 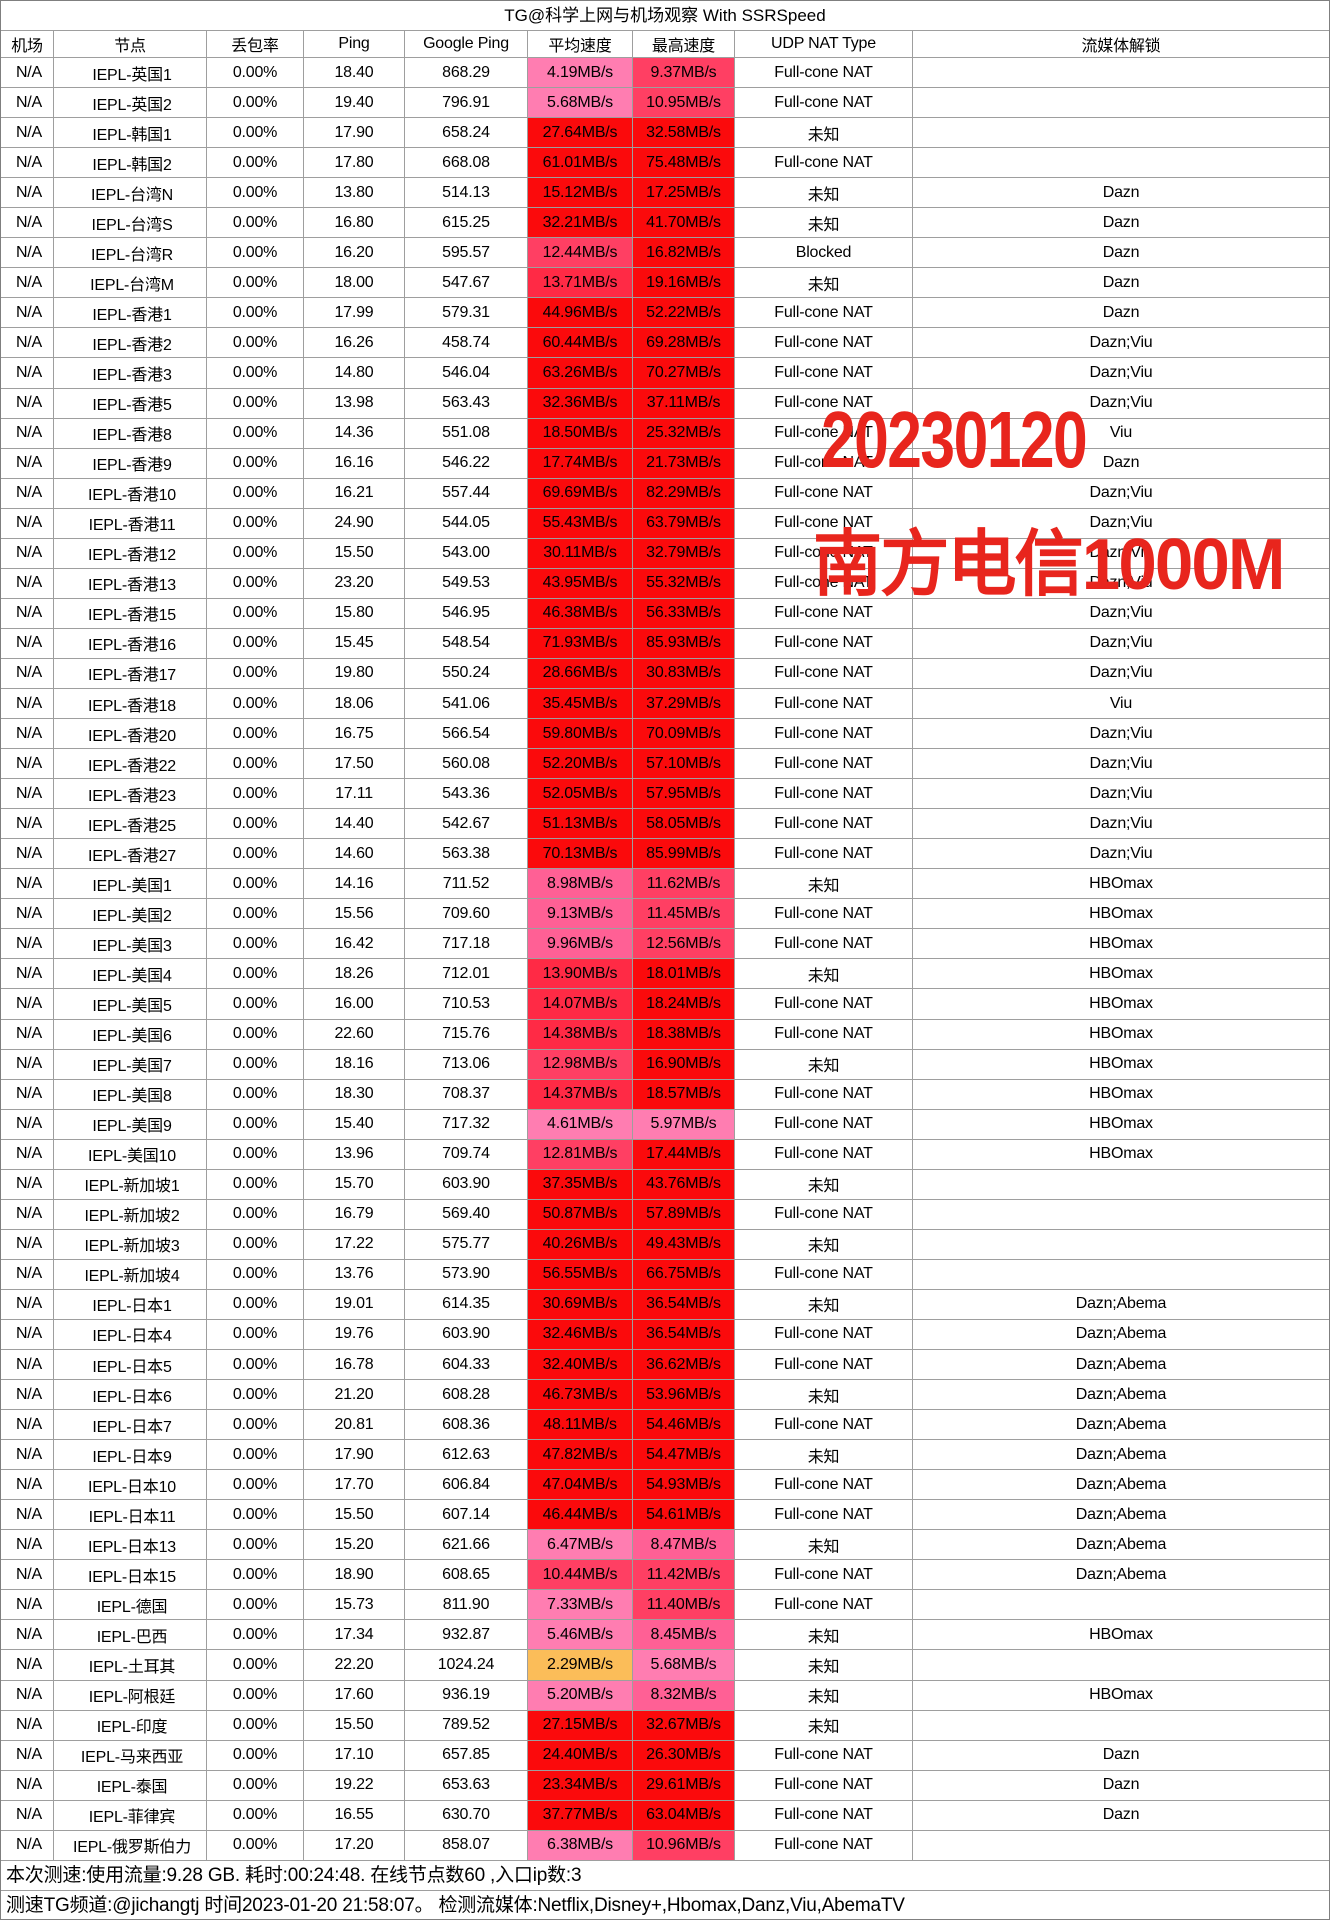 I want to click on cell-ping: 16.20, so click(x=354, y=253).